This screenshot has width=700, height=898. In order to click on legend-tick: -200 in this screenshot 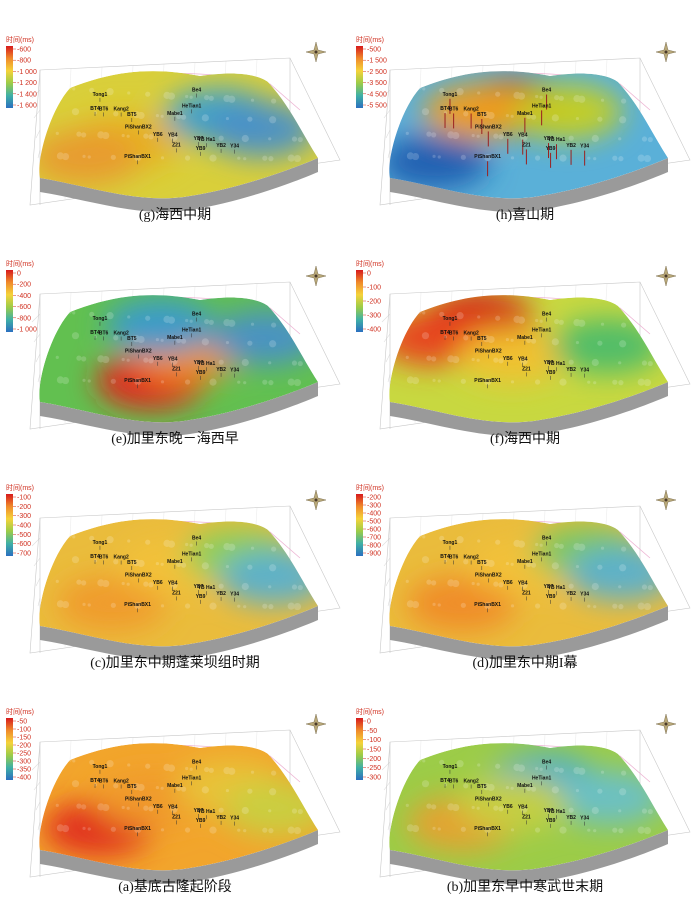, I will do `click(374, 759)`.